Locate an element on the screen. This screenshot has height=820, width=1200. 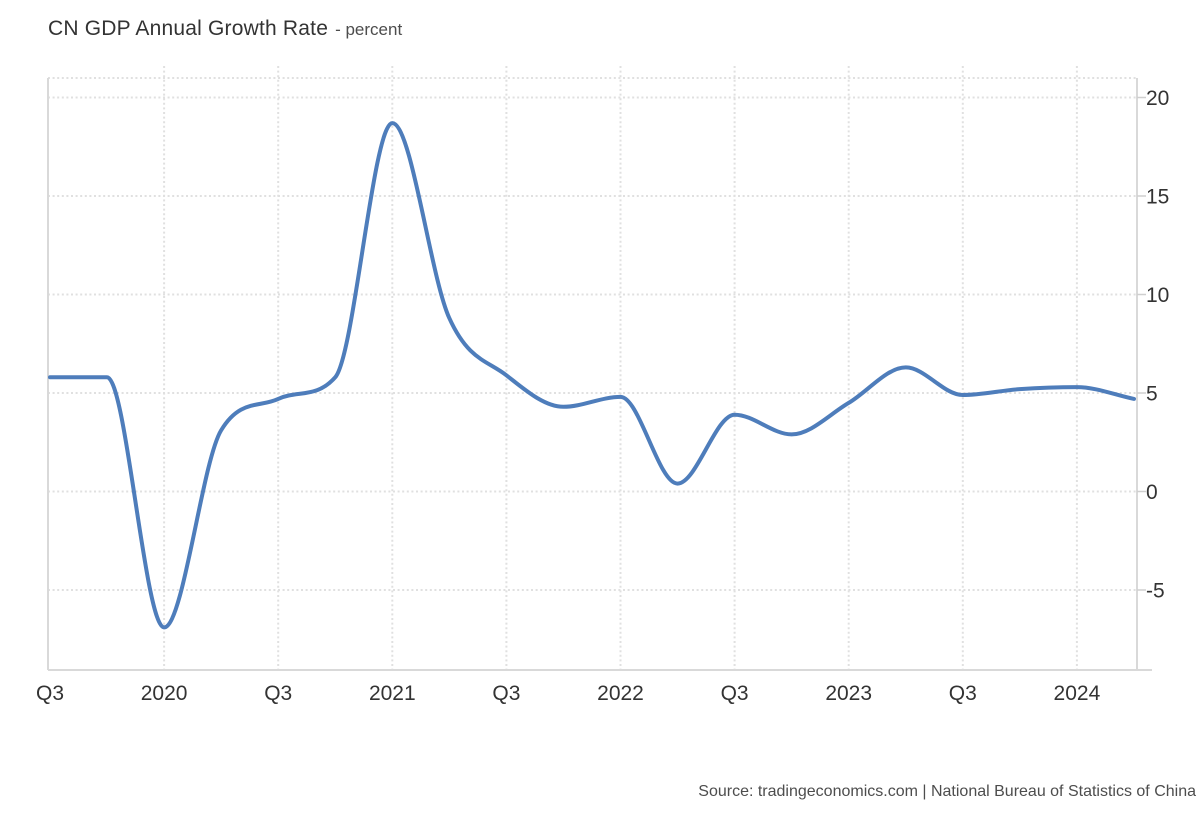
x-tick-label: 2023 is located at coordinates (848, 693).